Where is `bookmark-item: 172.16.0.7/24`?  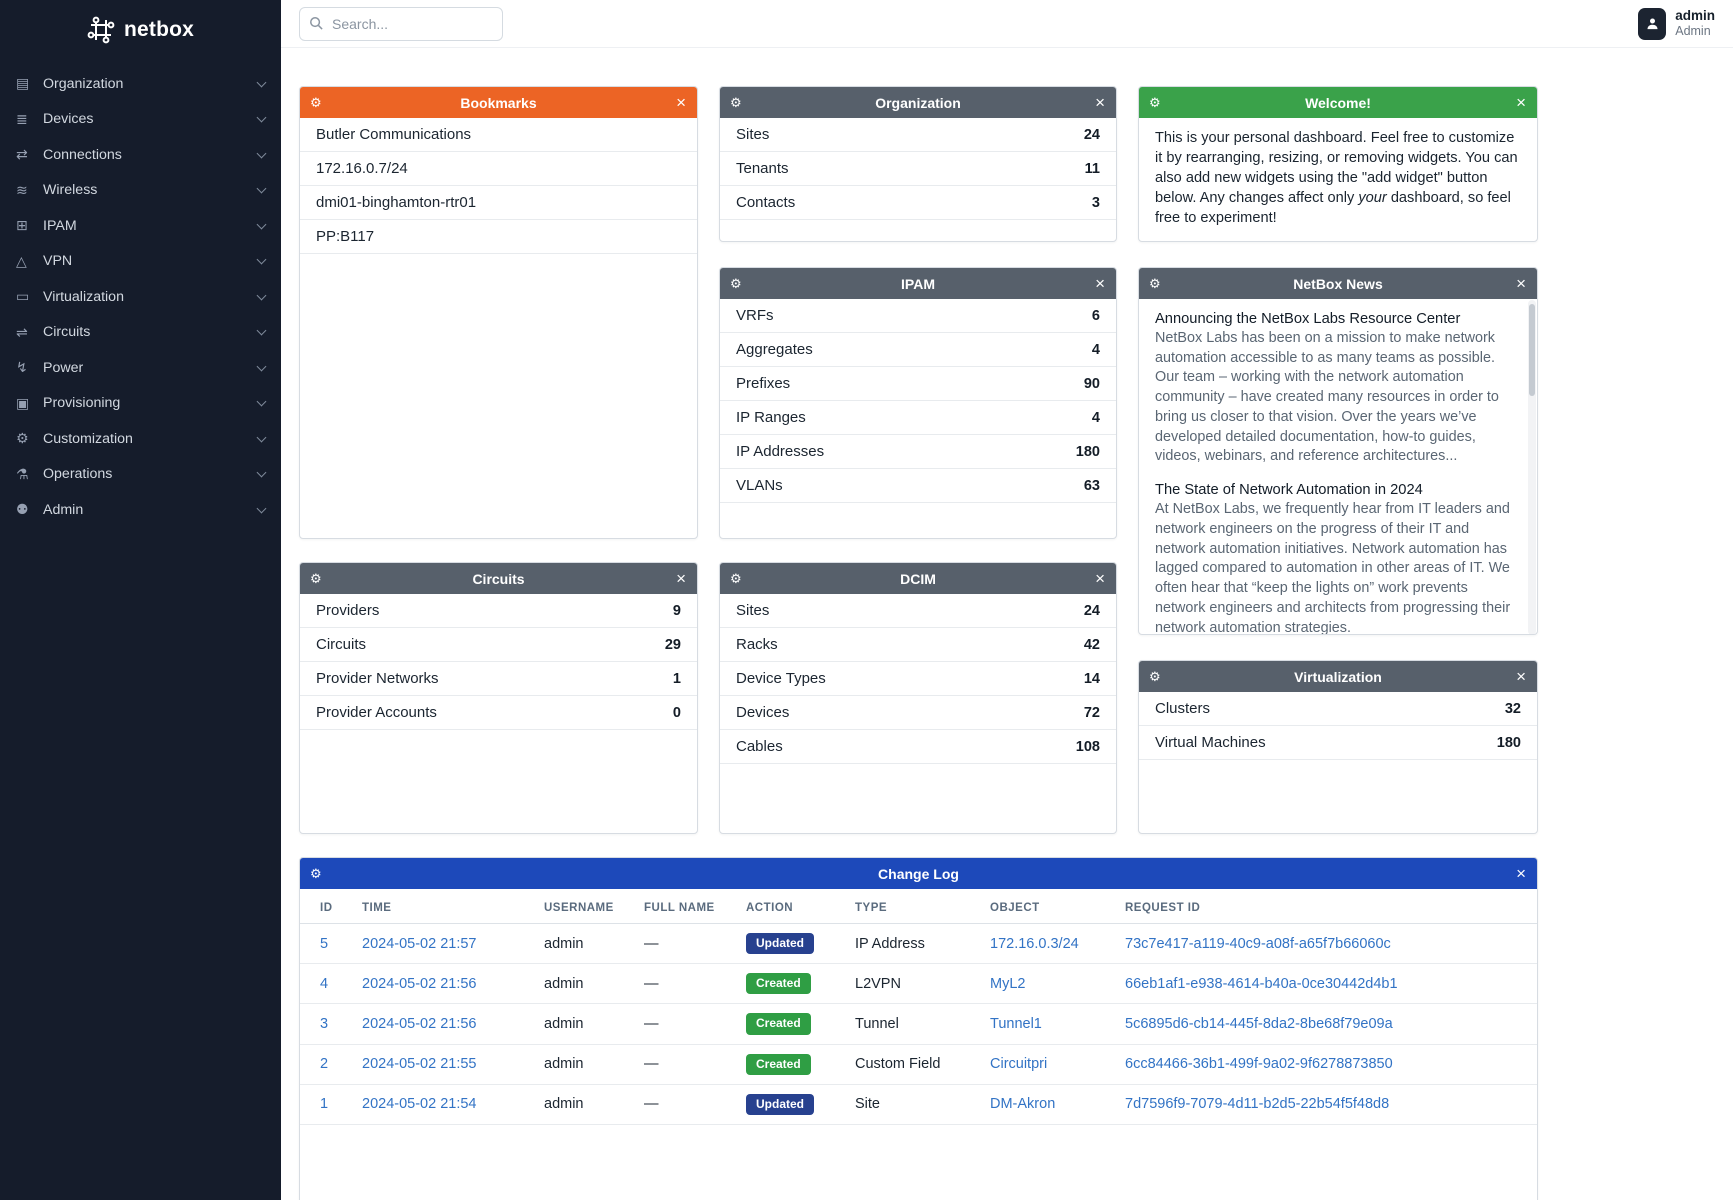 bookmark-item: 172.16.0.7/24 is located at coordinates (498, 169).